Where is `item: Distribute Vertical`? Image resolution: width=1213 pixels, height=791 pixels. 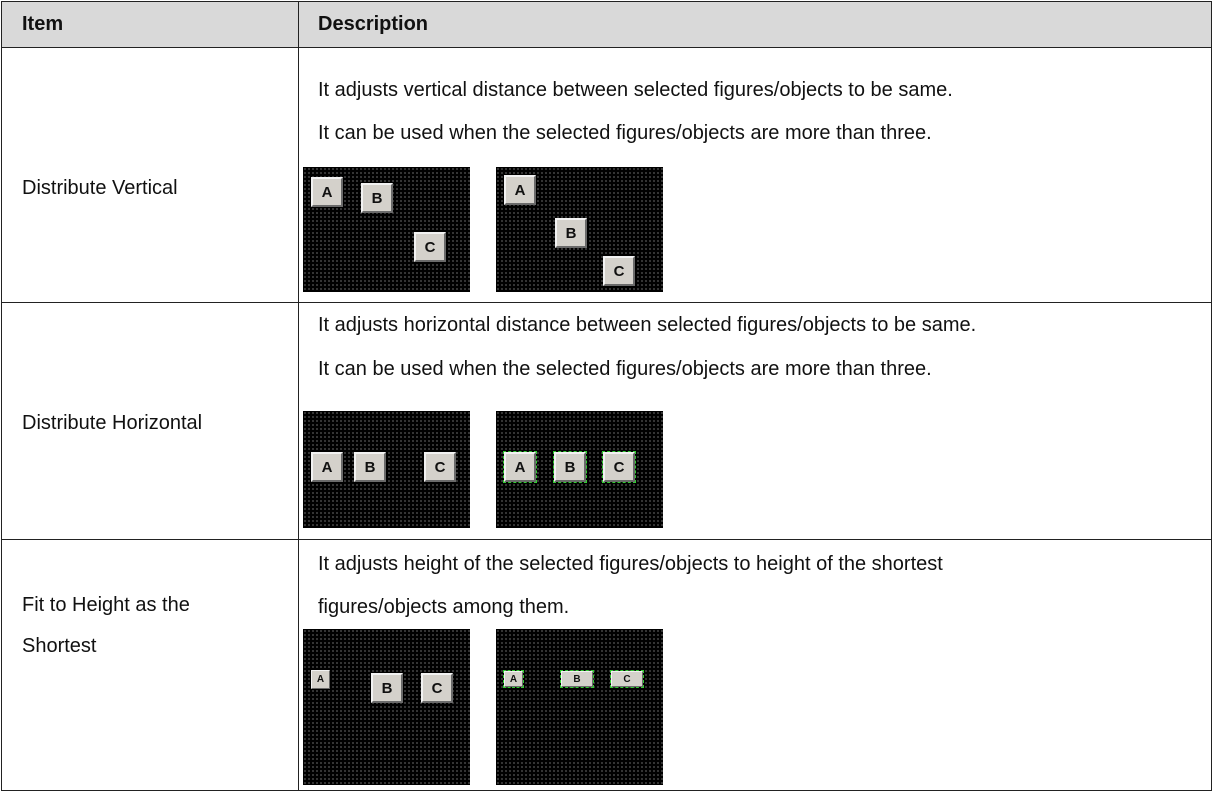
item: Distribute Vertical is located at coordinates (100, 188).